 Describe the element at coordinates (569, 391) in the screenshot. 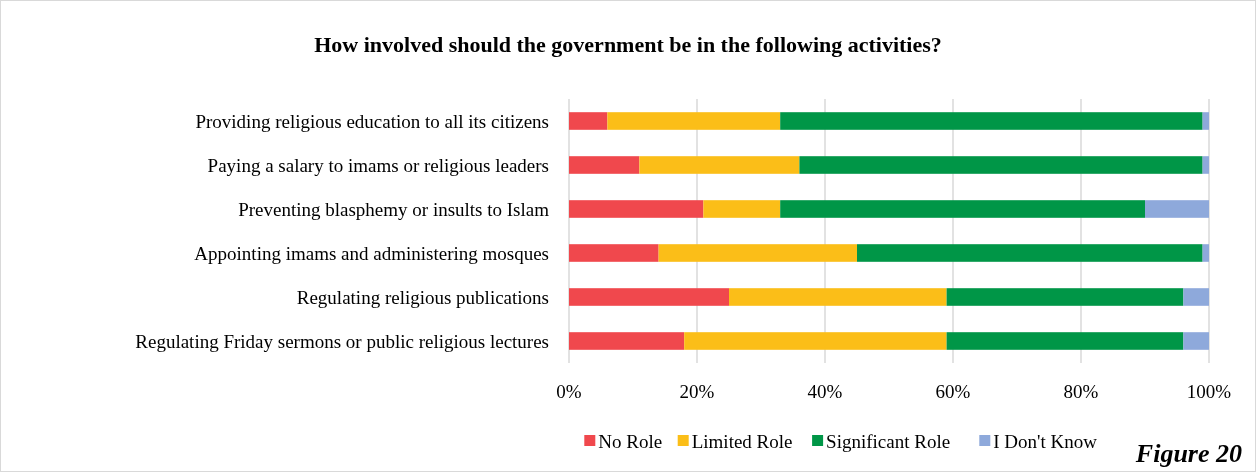

I see `x-tick-label: 0%` at that location.